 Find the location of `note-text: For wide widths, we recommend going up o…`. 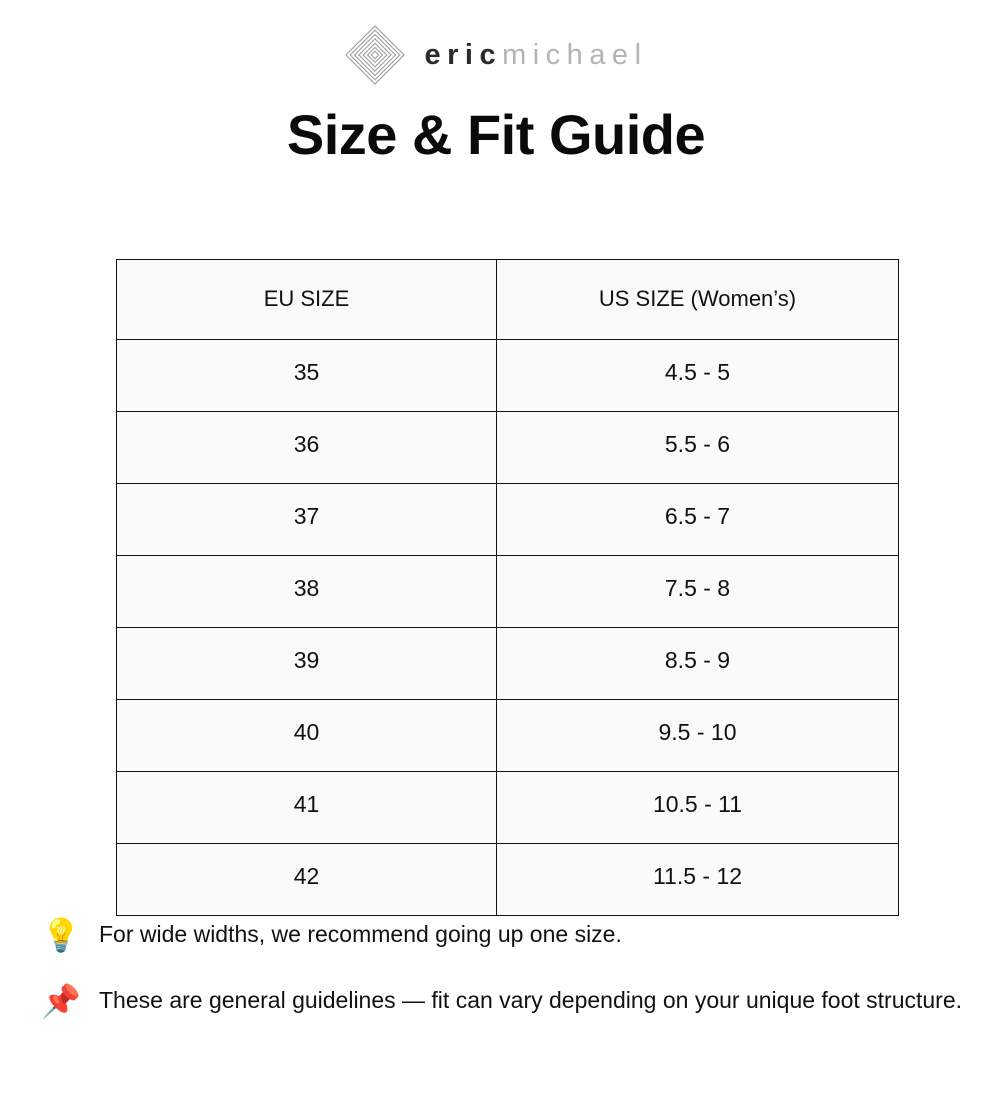

note-text: For wide widths, we recommend going up o… is located at coordinates (360, 934).